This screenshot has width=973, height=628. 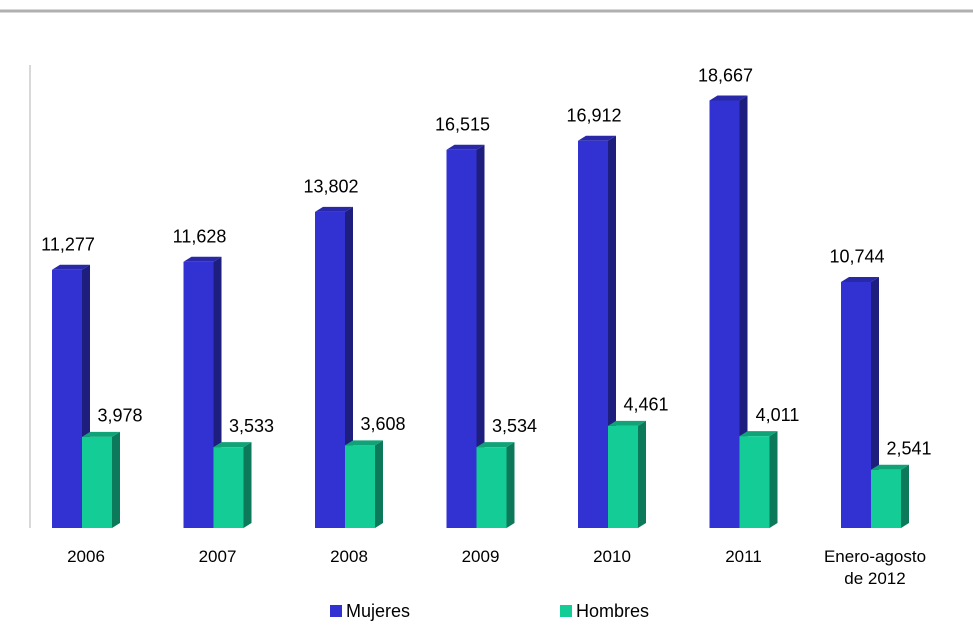 What do you see at coordinates (251, 426) in the screenshot?
I see `value-label: 3,533` at bounding box center [251, 426].